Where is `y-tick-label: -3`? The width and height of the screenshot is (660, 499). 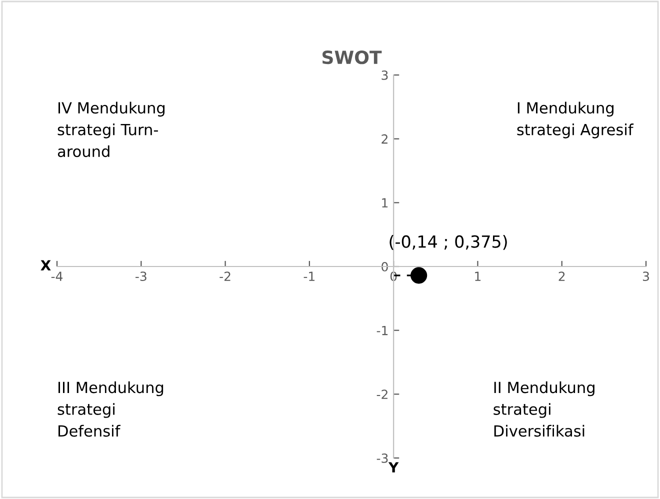 y-tick-label: -3 is located at coordinates (382, 458).